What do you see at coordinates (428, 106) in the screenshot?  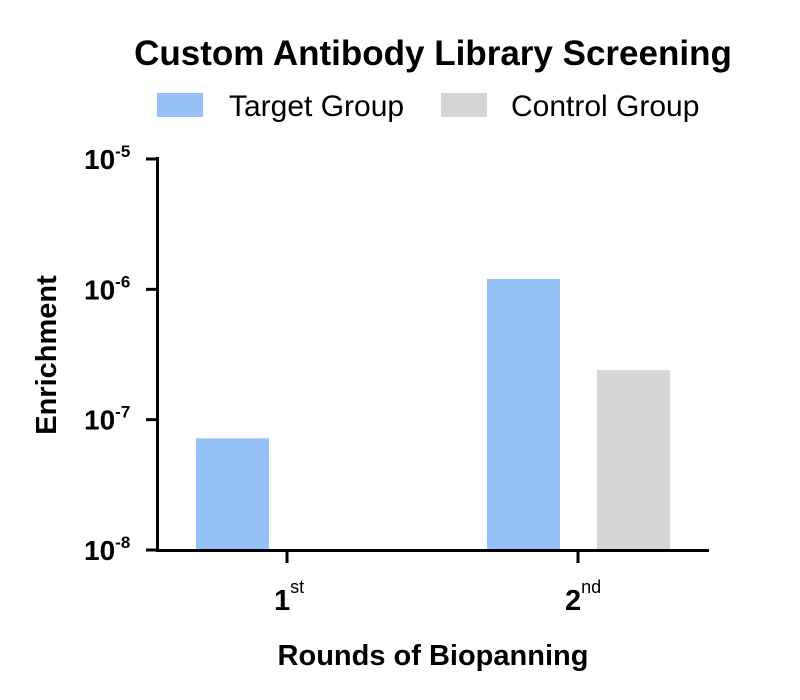 I see `legend: Target Group Control Group` at bounding box center [428, 106].